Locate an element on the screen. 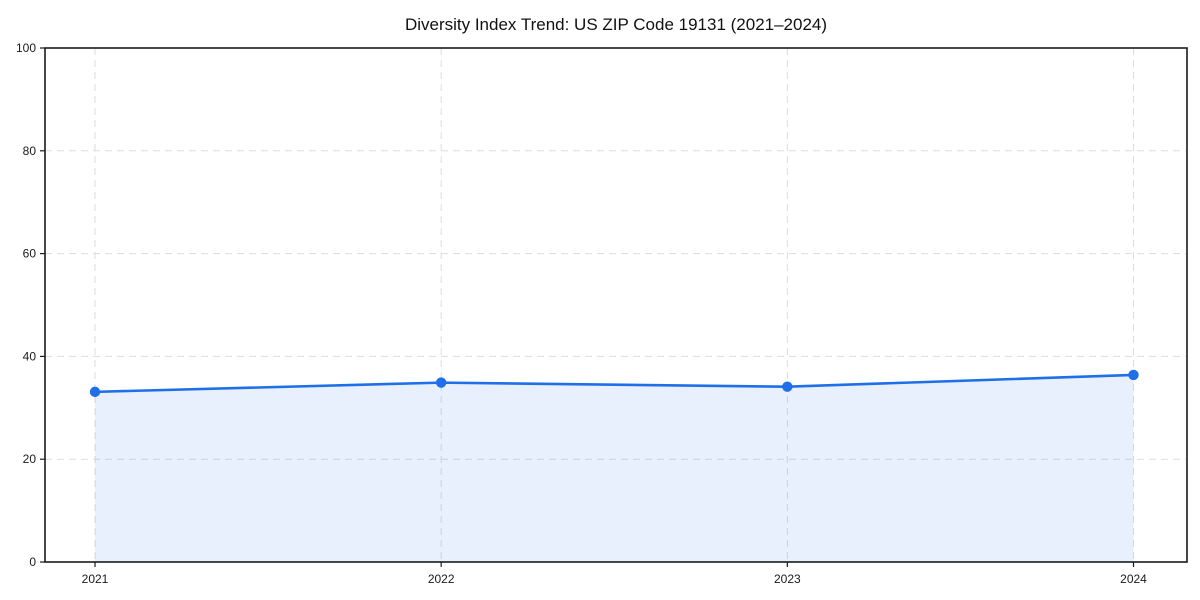 The height and width of the screenshot is (600, 1200). data-point-2022 is located at coordinates (441, 382).